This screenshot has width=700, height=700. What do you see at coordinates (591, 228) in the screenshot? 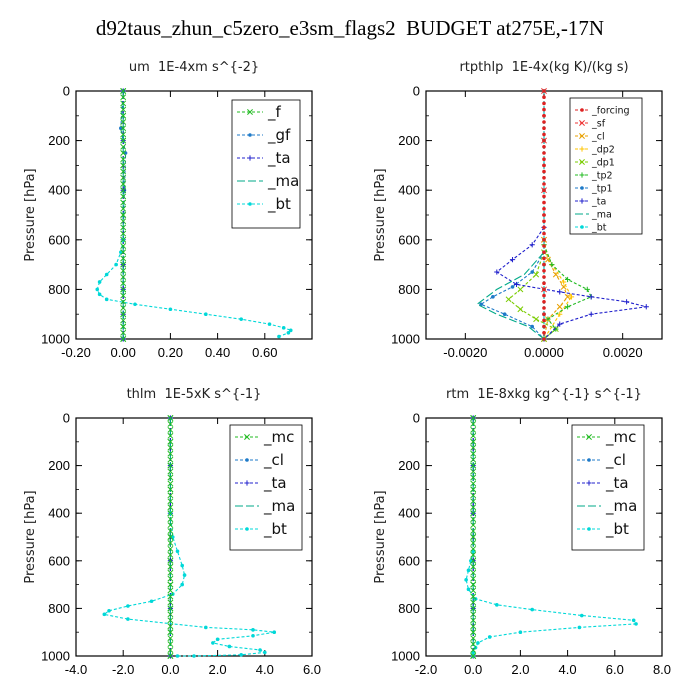
I see `legend-item: _bt` at bounding box center [591, 228].